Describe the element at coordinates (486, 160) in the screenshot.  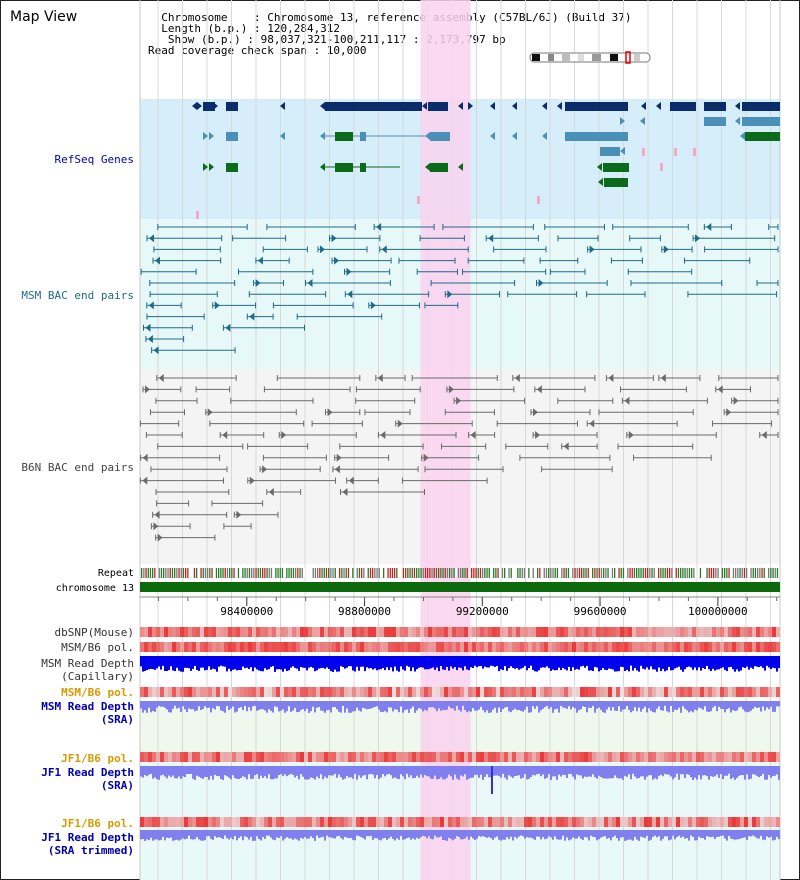
I see `refseq-gene-track` at that location.